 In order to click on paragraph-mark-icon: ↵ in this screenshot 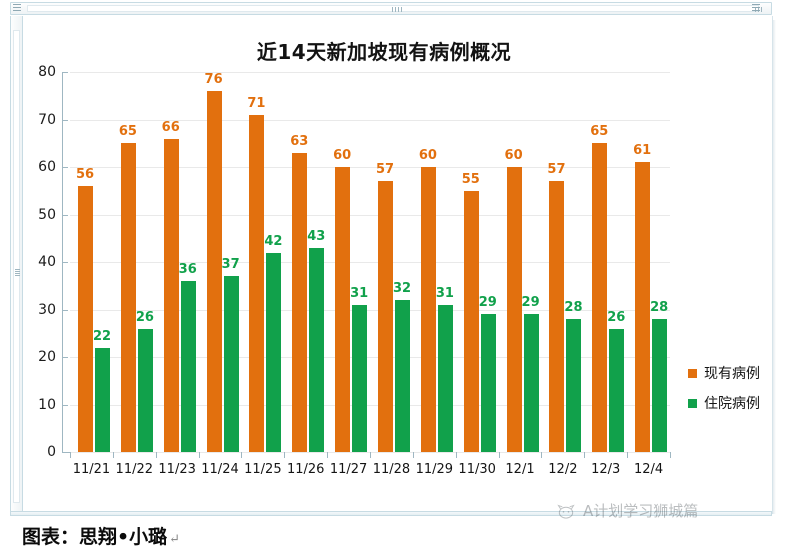, I will do `click(175, 539)`.